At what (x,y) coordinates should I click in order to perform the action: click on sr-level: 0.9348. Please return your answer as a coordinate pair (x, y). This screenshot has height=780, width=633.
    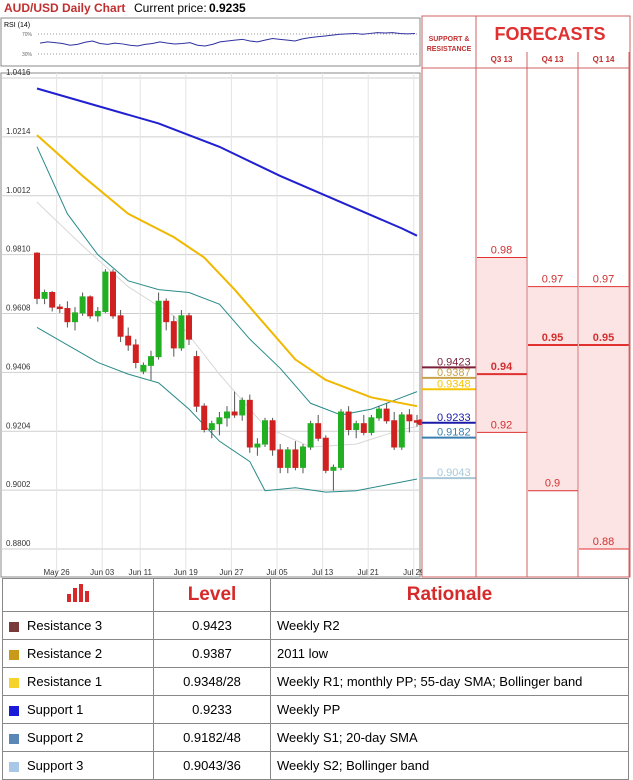
    Looking at the image, I should click on (449, 384).